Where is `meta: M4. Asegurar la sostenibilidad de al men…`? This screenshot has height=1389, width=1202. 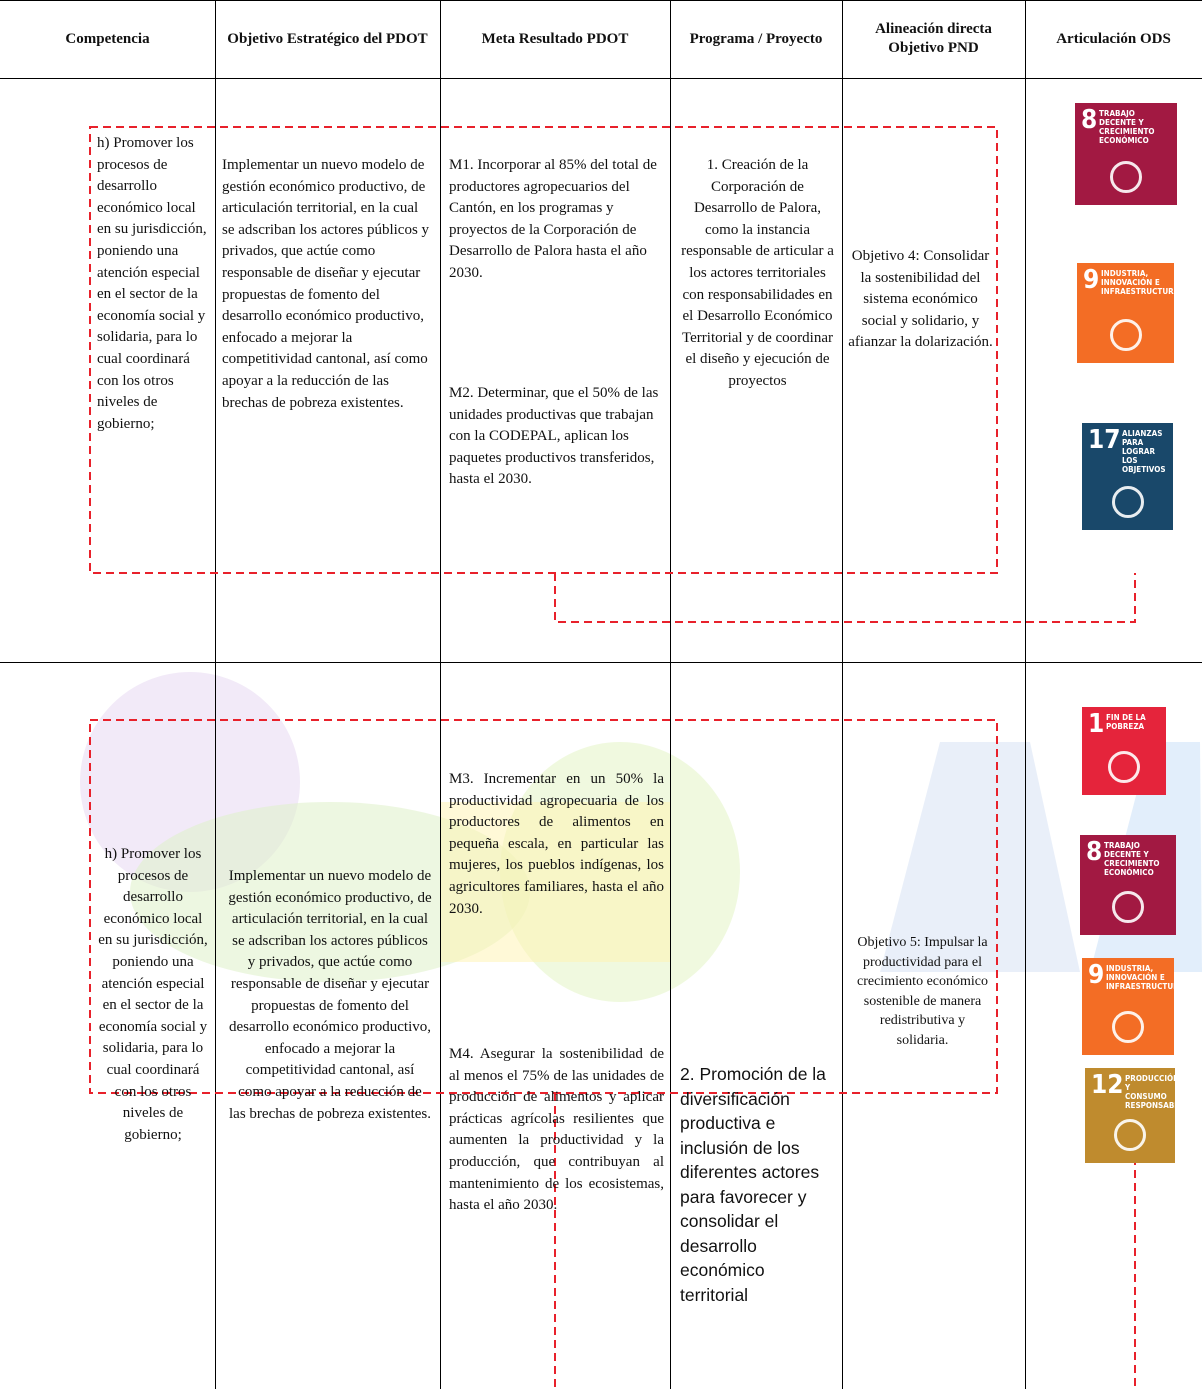
meta: M4. Asegurar la sostenibilidad de al men… is located at coordinates (556, 1130).